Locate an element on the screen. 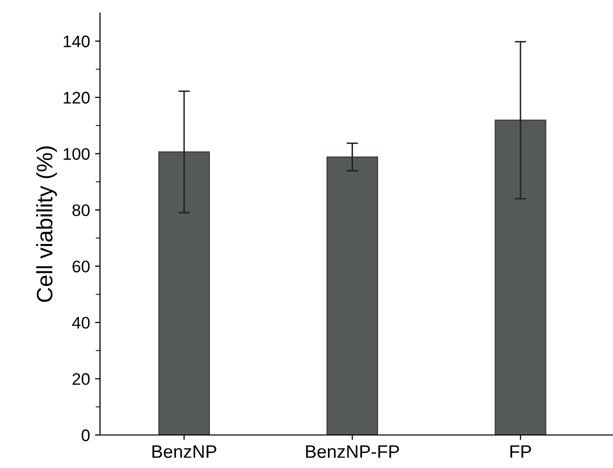 Image resolution: width=613 pixels, height=468 pixels. y-axis-title: Cell viability (%) is located at coordinates (46, 224).